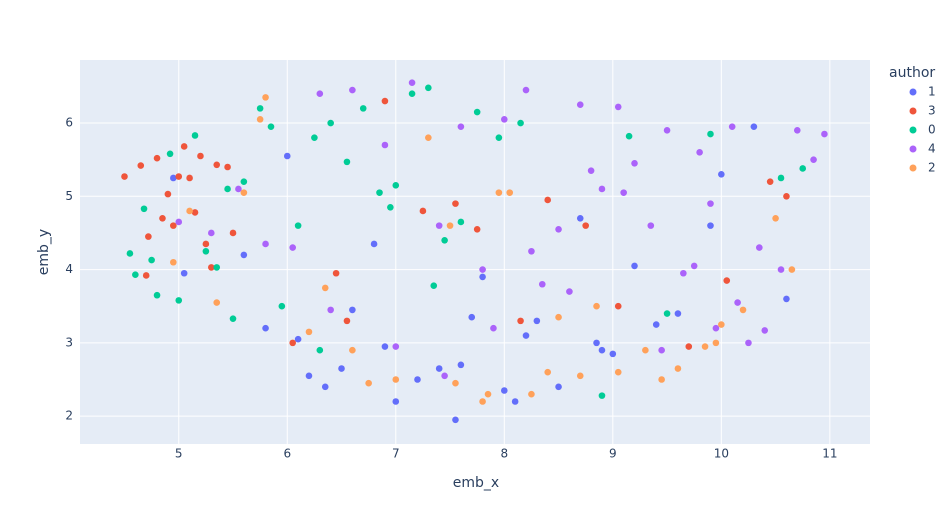  What do you see at coordinates (932, 111) in the screenshot?
I see `legend-label: 3` at bounding box center [932, 111].